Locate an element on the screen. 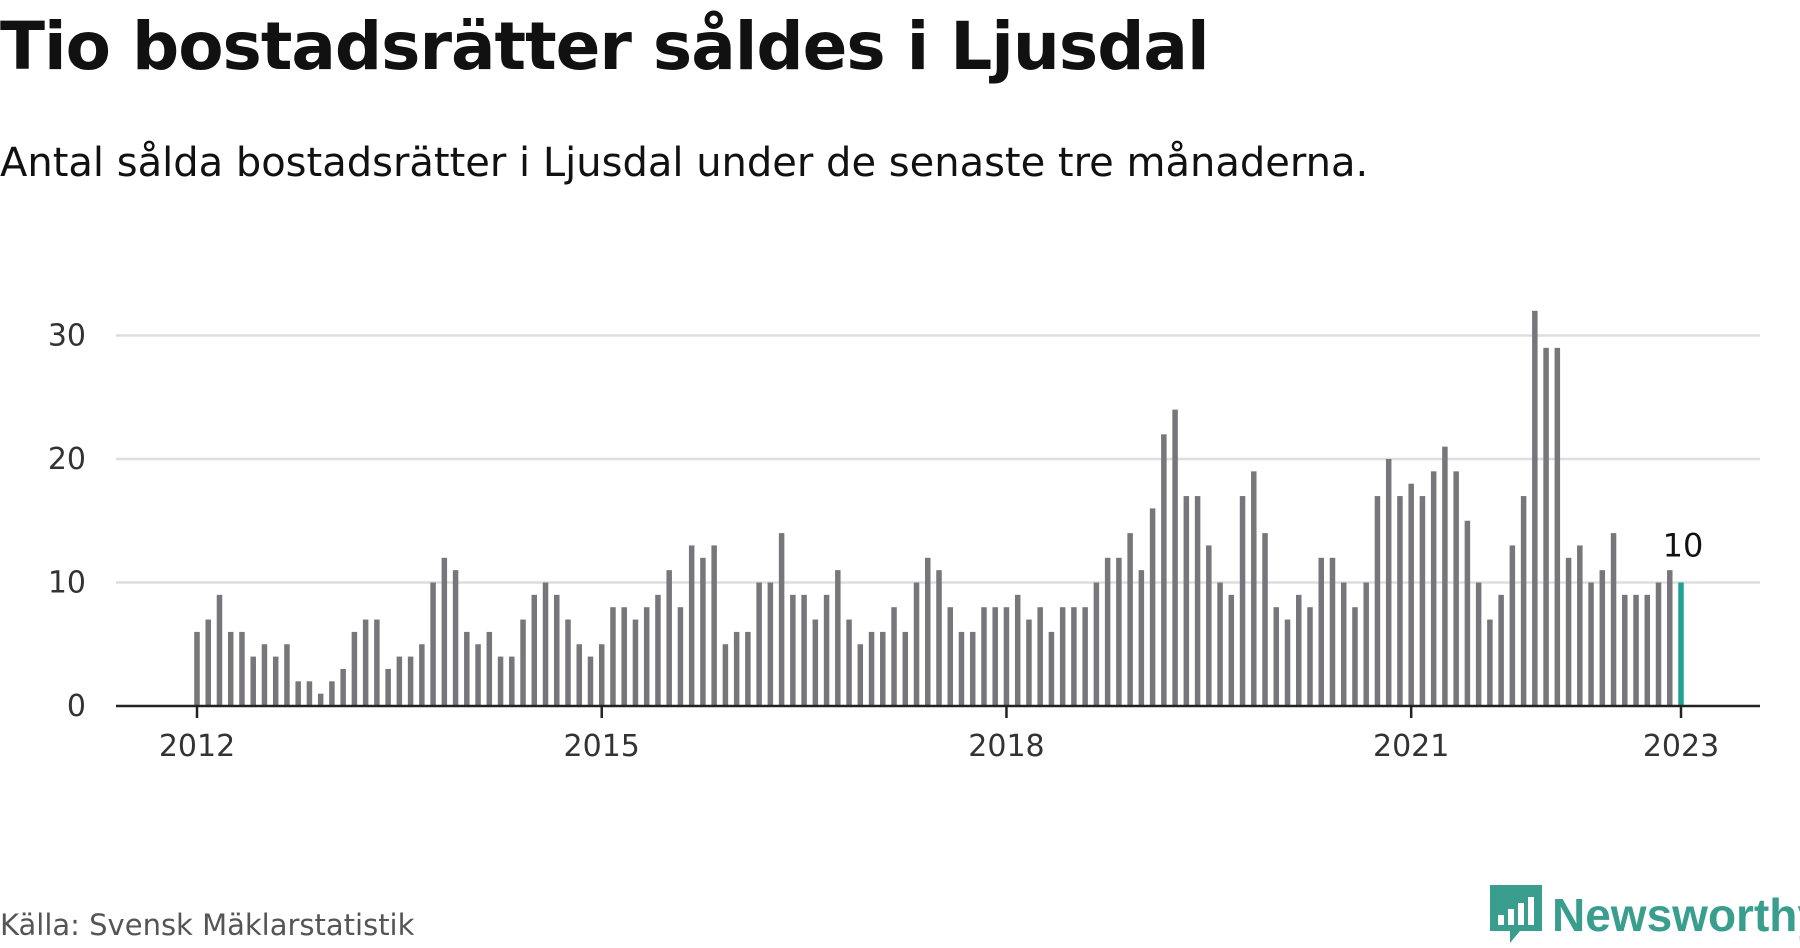 The width and height of the screenshot is (1800, 948). x-tick-label: 2018 is located at coordinates (1006, 746).